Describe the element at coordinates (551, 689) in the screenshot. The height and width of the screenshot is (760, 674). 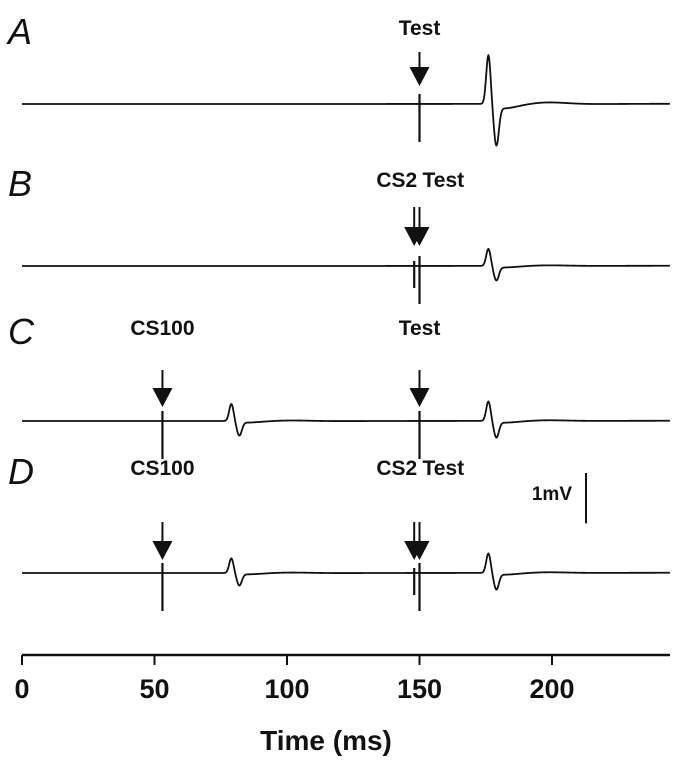
I see `x-tick-label: 200` at that location.